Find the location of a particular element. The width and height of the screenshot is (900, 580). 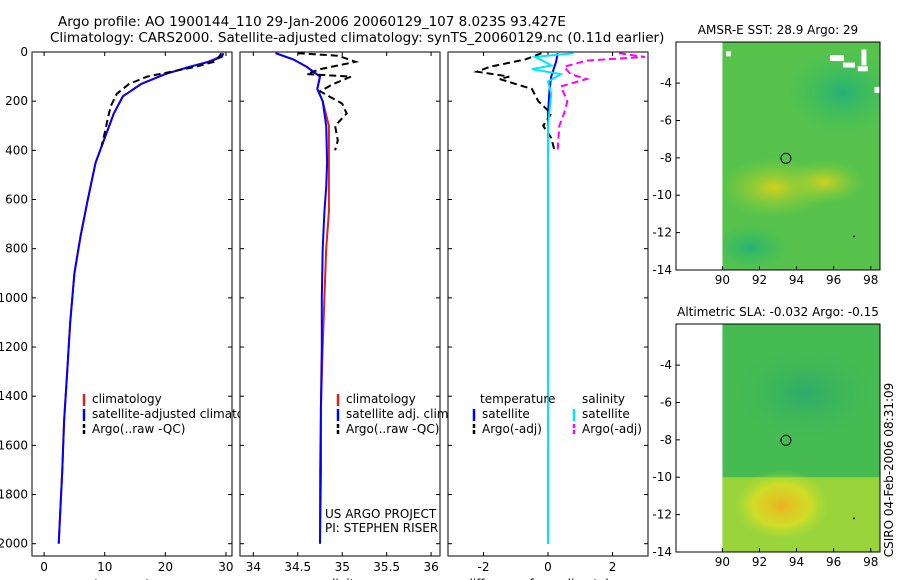

temperature-ytick-label: 200 is located at coordinates (16, 101).